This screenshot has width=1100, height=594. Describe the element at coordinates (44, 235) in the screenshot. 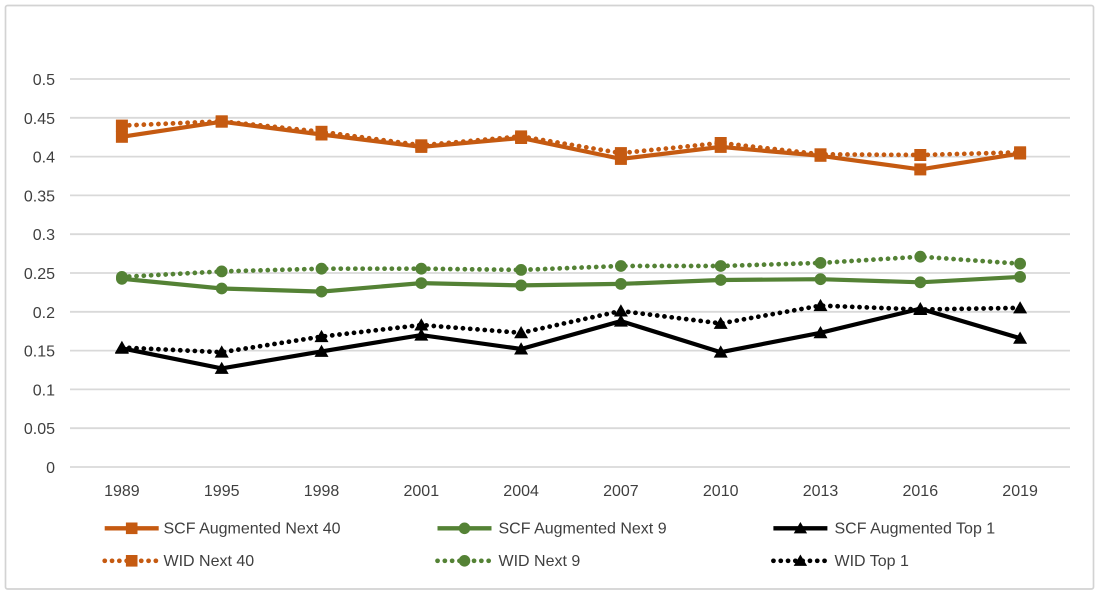

I see `svg-text: 0.3` at that location.